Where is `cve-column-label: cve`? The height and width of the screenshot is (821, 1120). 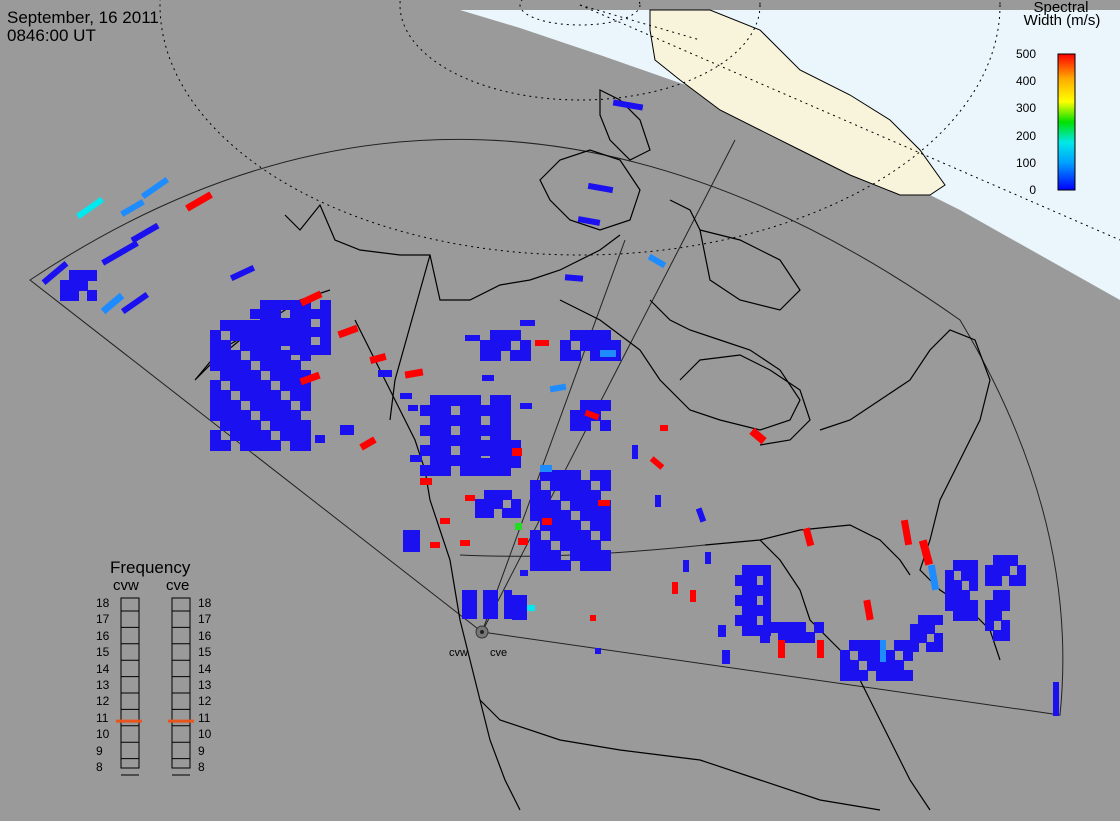 cve-column-label: cve is located at coordinates (178, 585).